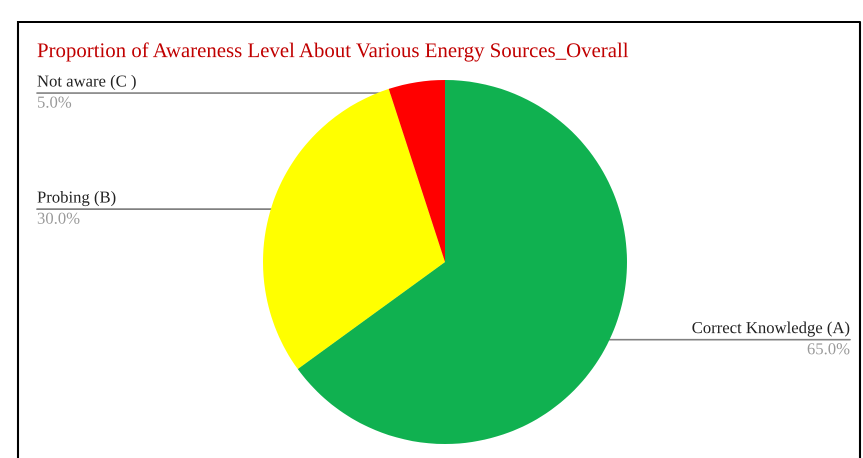 This screenshot has width=863, height=458. Describe the element at coordinates (771, 329) in the screenshot. I see `slice-label: Correct Knowledge (A)` at that location.